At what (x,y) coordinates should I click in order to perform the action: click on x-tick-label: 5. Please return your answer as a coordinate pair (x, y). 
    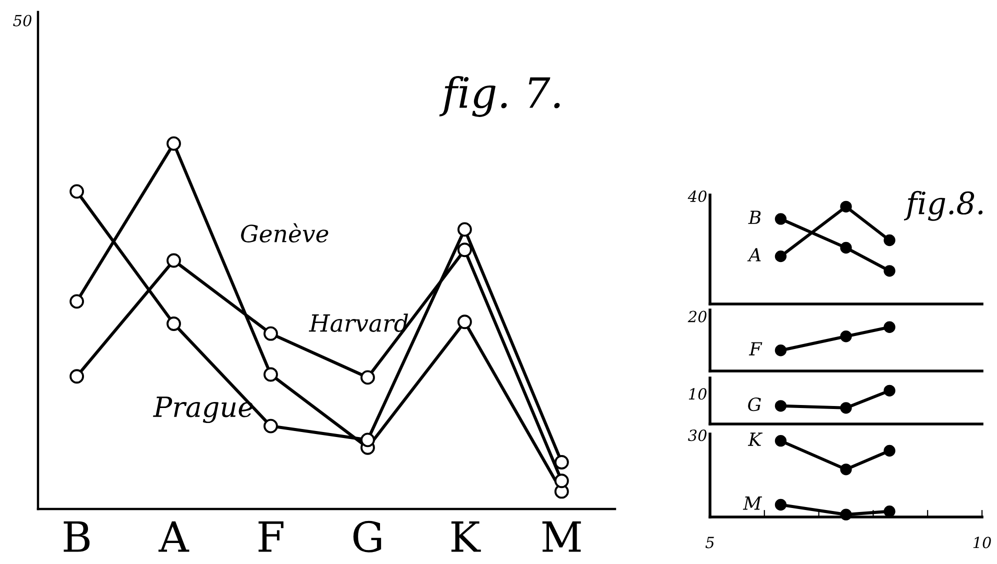
    Looking at the image, I should click on (709, 542).